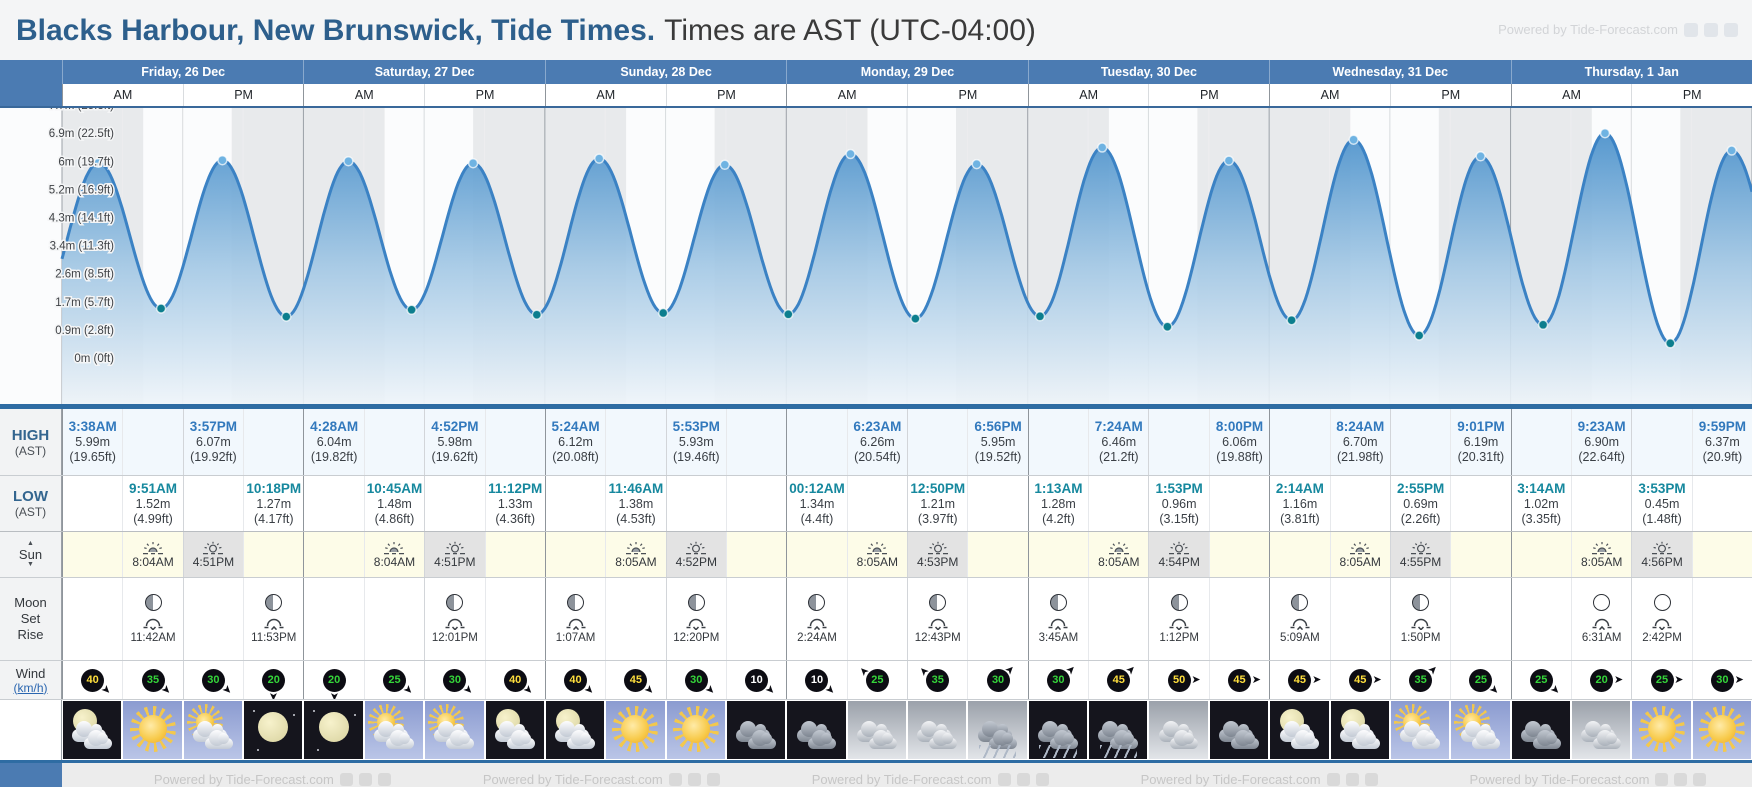 The height and width of the screenshot is (787, 1752). Describe the element at coordinates (1179, 488) in the screenshot. I see `tide-time: 1:53PM` at that location.